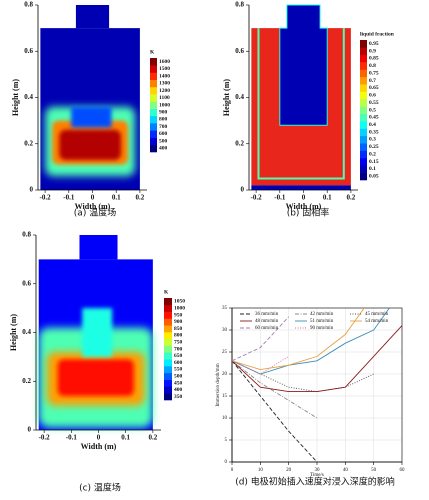  What do you see at coordinates (346, 470) in the screenshot?
I see `x-tick-label: 40` at bounding box center [346, 470].